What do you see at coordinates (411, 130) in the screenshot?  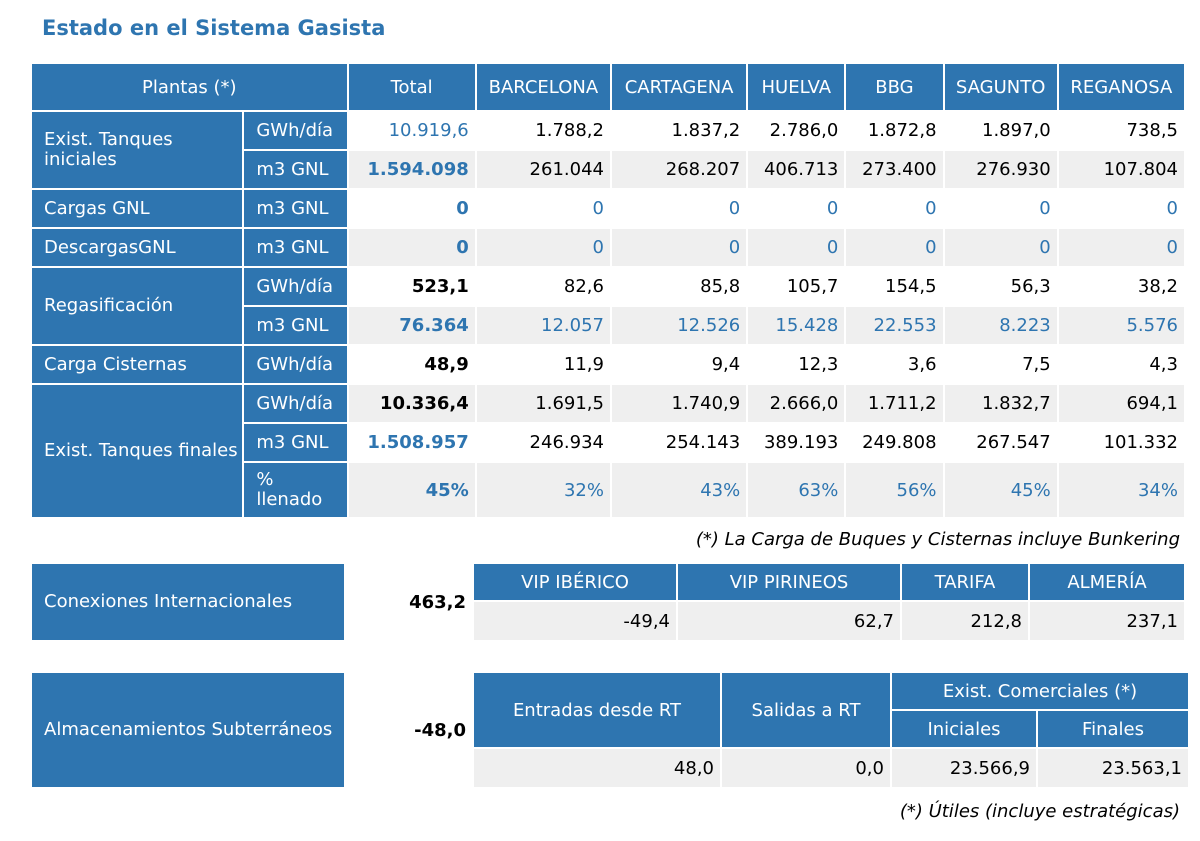 I see `total-cell: 10.919,6` at bounding box center [411, 130].